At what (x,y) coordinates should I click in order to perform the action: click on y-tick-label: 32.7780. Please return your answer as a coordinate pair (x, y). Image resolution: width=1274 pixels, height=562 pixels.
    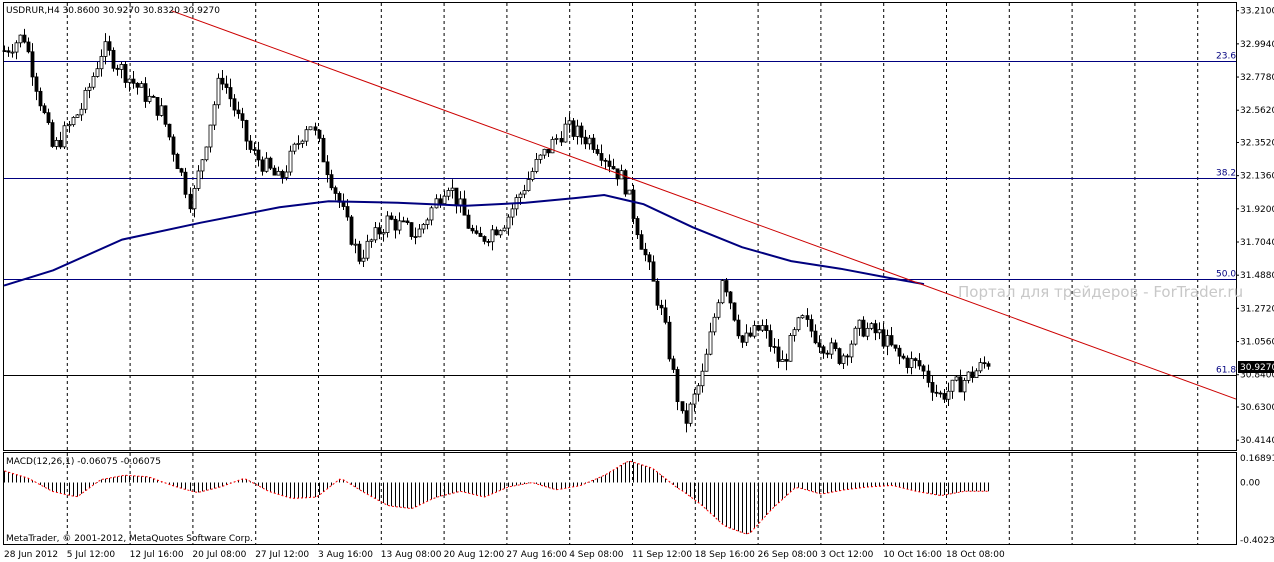
    Looking at the image, I should click on (1257, 78).